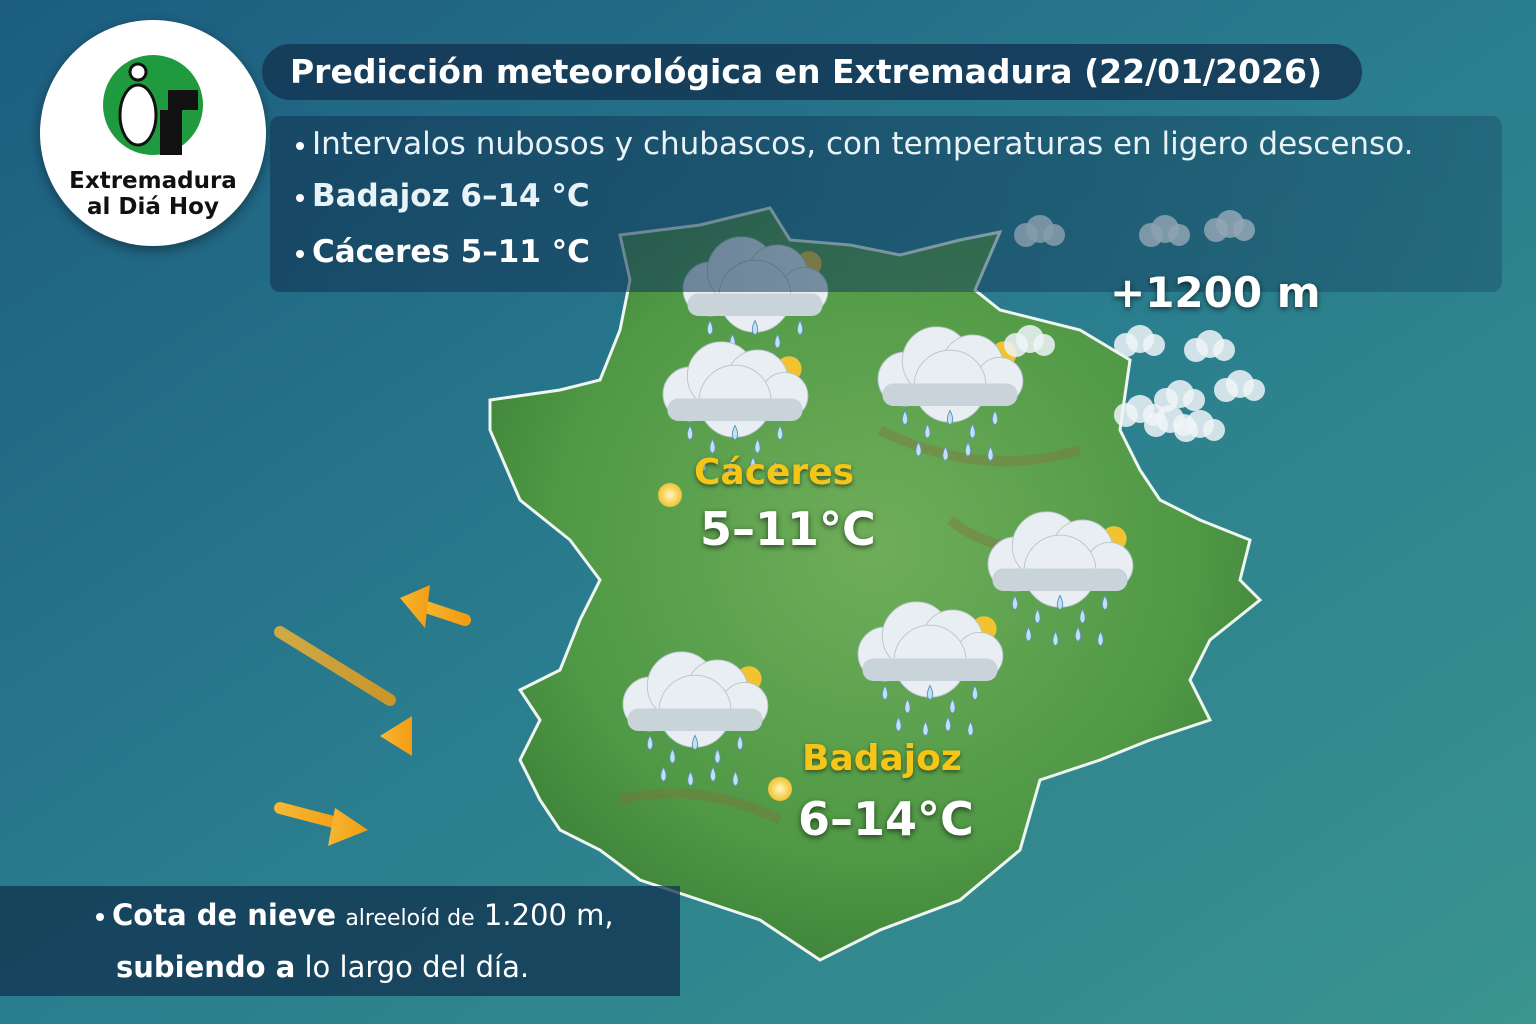 This screenshot has width=1536, height=1024. What do you see at coordinates (451, 196) in the screenshot?
I see `summary-text: Badajoz 6–14 °C` at bounding box center [451, 196].